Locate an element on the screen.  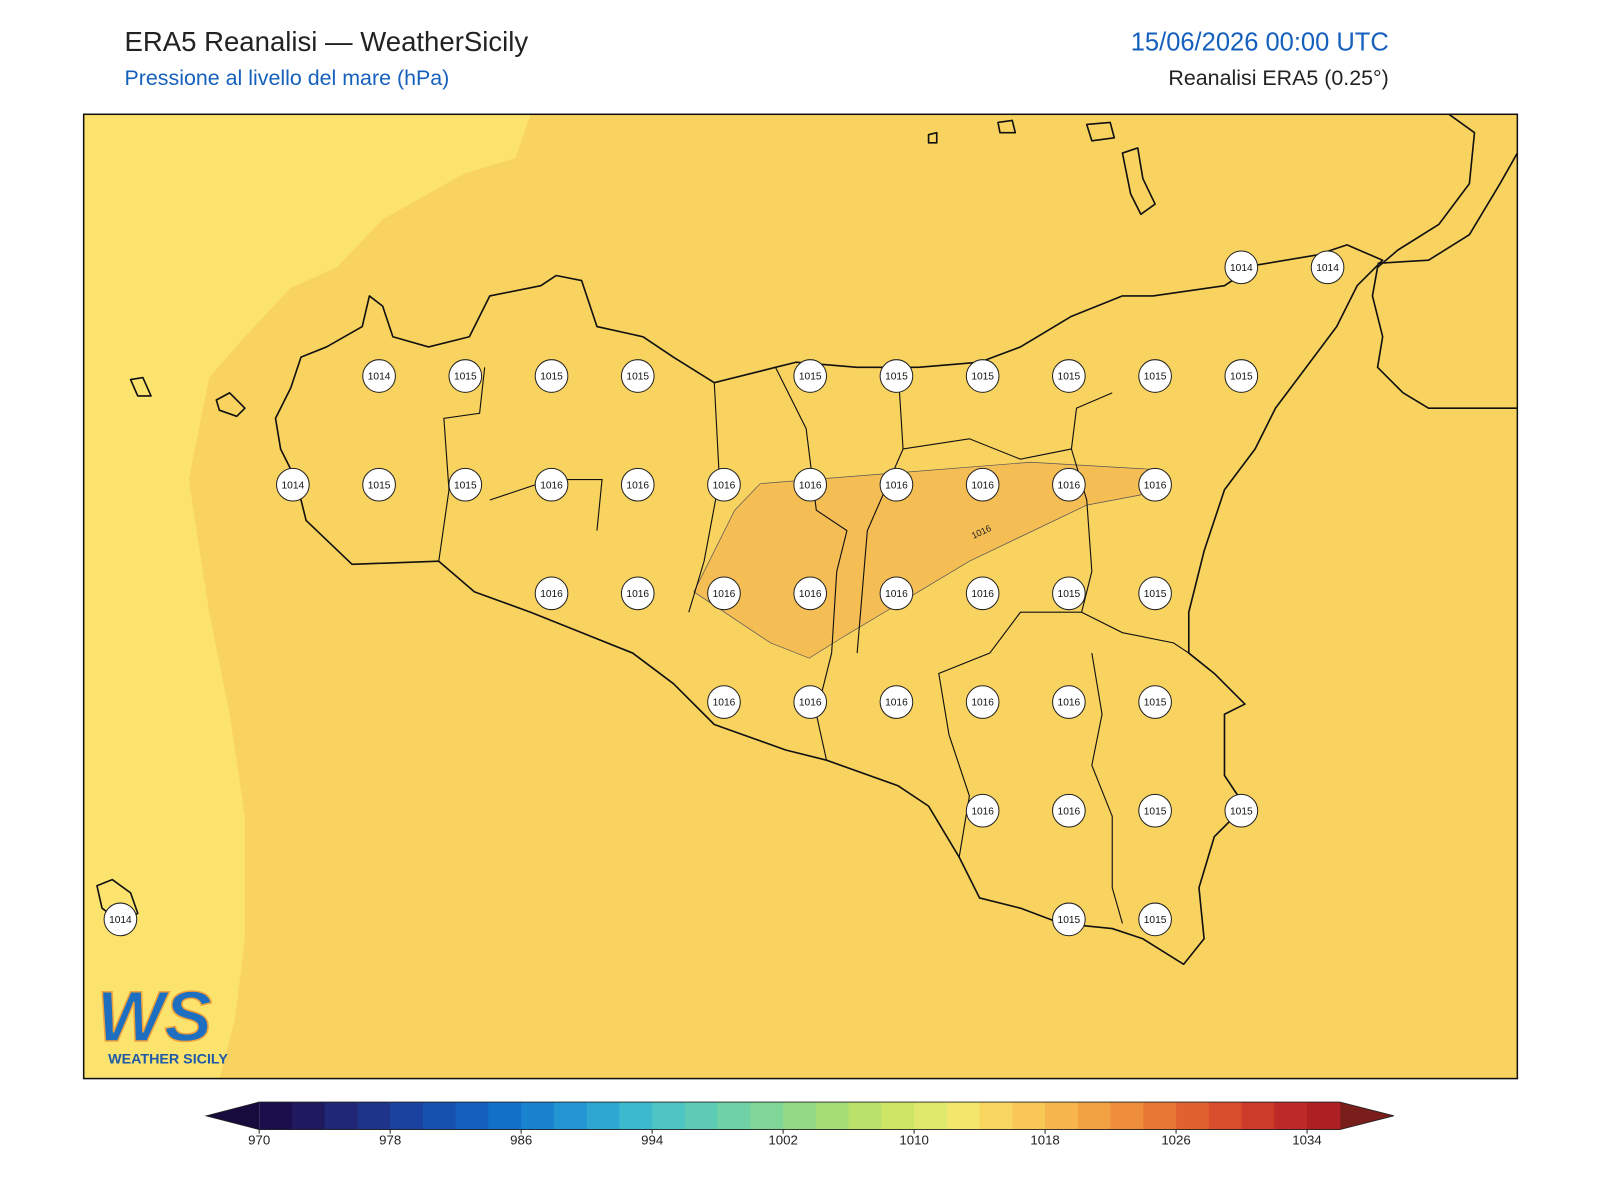
colorbar-tick-label: 970 is located at coordinates (259, 1139).